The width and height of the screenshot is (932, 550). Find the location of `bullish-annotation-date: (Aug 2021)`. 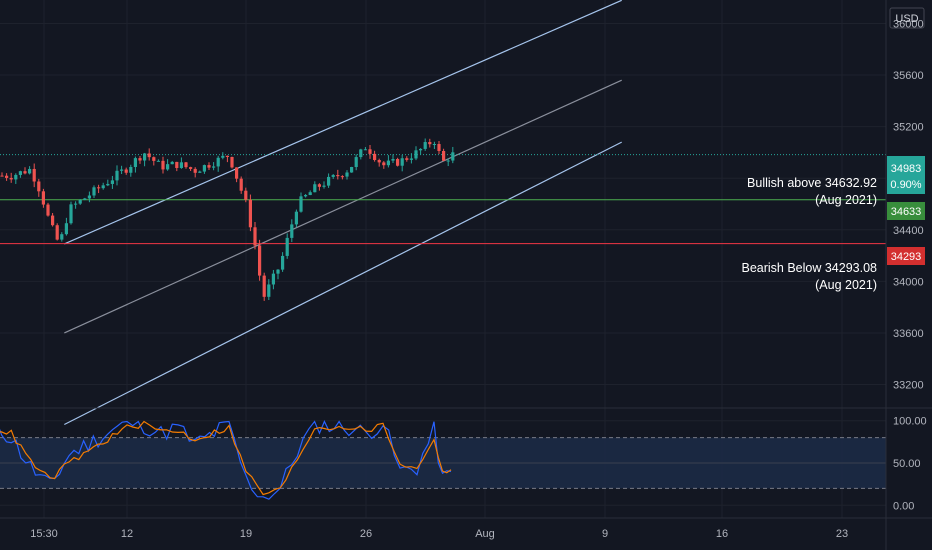

bullish-annotation-date: (Aug 2021) is located at coordinates (846, 200).